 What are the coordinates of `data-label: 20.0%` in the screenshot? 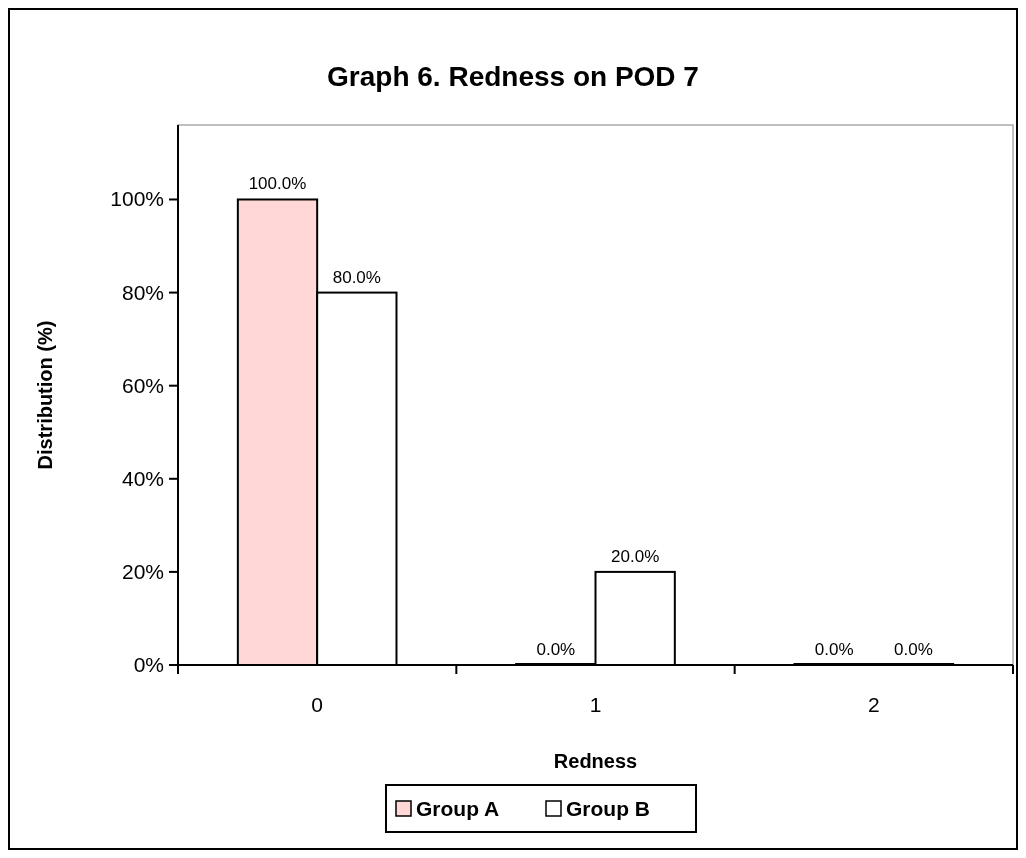 It's located at (635, 556).